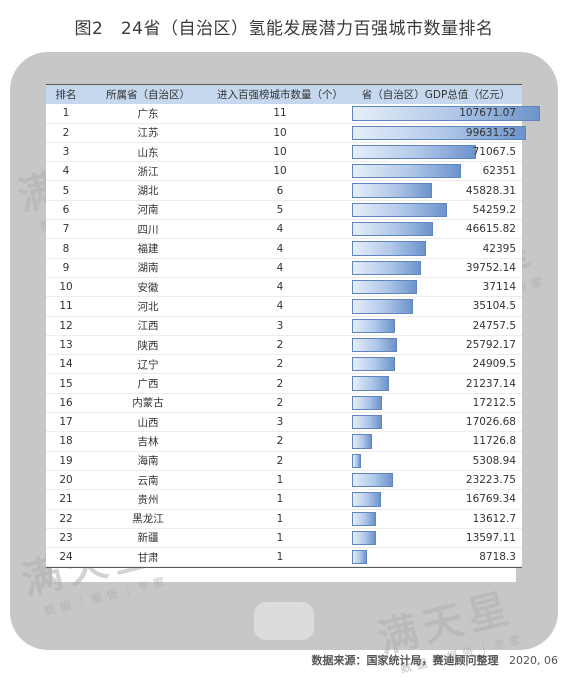 The height and width of the screenshot is (680, 568). What do you see at coordinates (66, 307) in the screenshot?
I see `rank-cell: 11` at bounding box center [66, 307].